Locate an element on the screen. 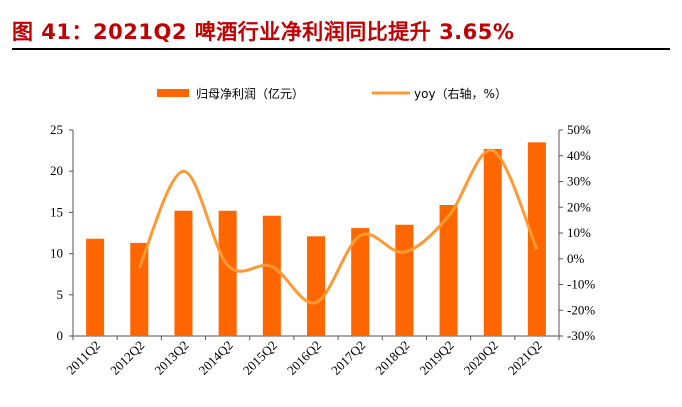  right-tick-label: 50% is located at coordinates (579, 129).